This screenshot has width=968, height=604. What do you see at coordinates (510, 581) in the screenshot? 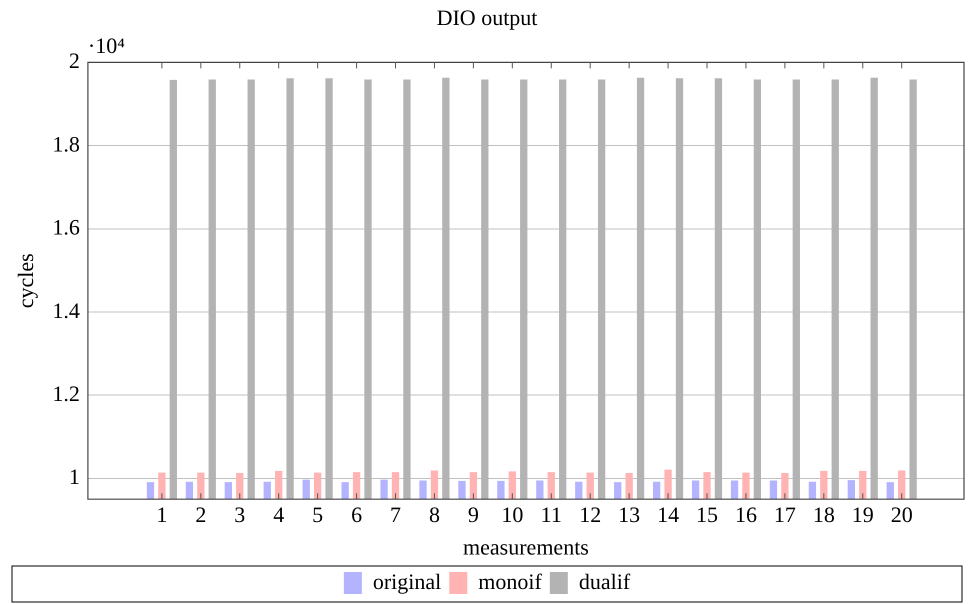
I see `legend-label: monoif` at bounding box center [510, 581].